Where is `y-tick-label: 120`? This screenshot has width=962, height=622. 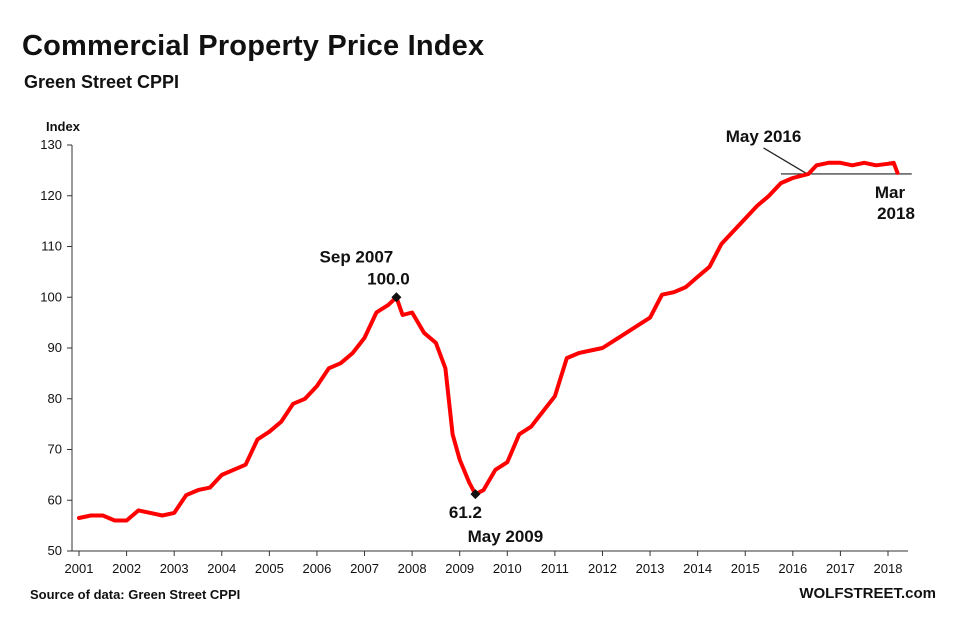 y-tick-label: 120 is located at coordinates (51, 195).